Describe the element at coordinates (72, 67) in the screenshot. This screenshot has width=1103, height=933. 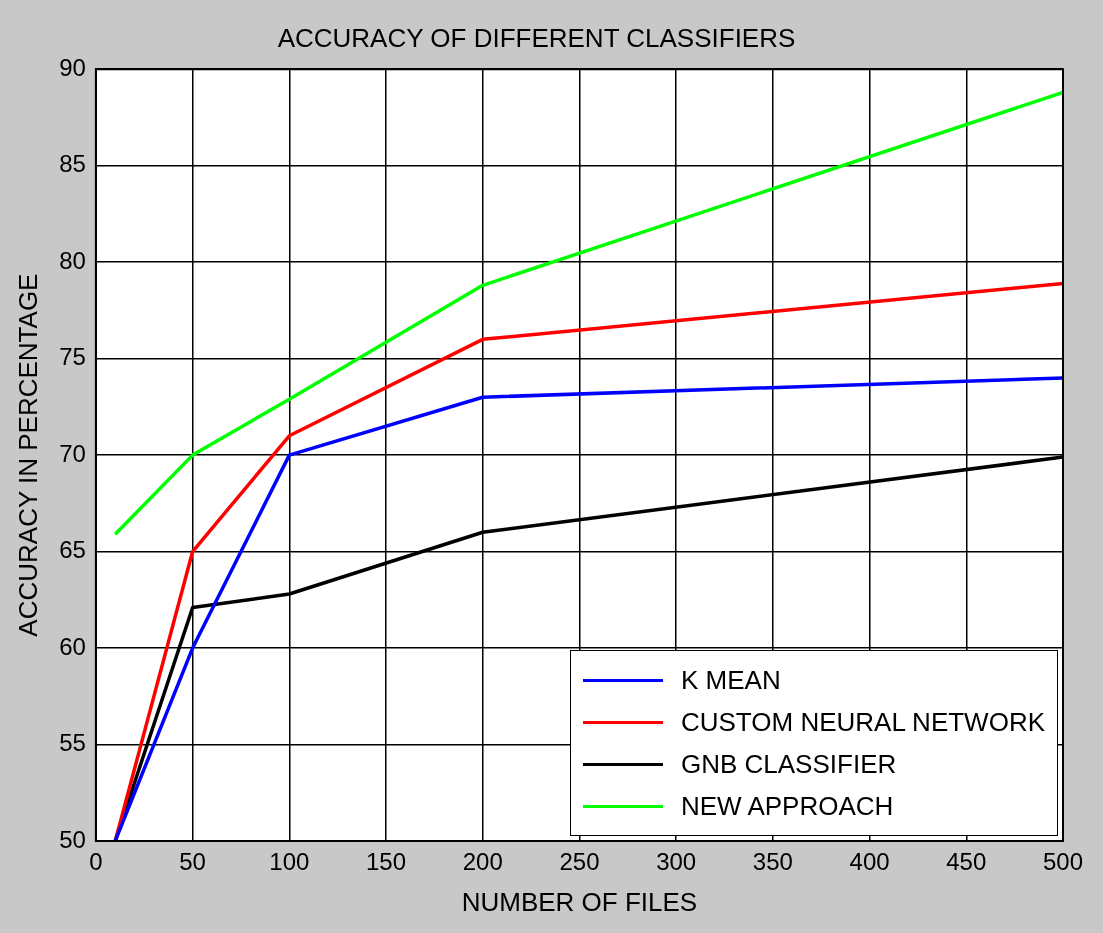
I see `y-tick-label: 90` at that location.